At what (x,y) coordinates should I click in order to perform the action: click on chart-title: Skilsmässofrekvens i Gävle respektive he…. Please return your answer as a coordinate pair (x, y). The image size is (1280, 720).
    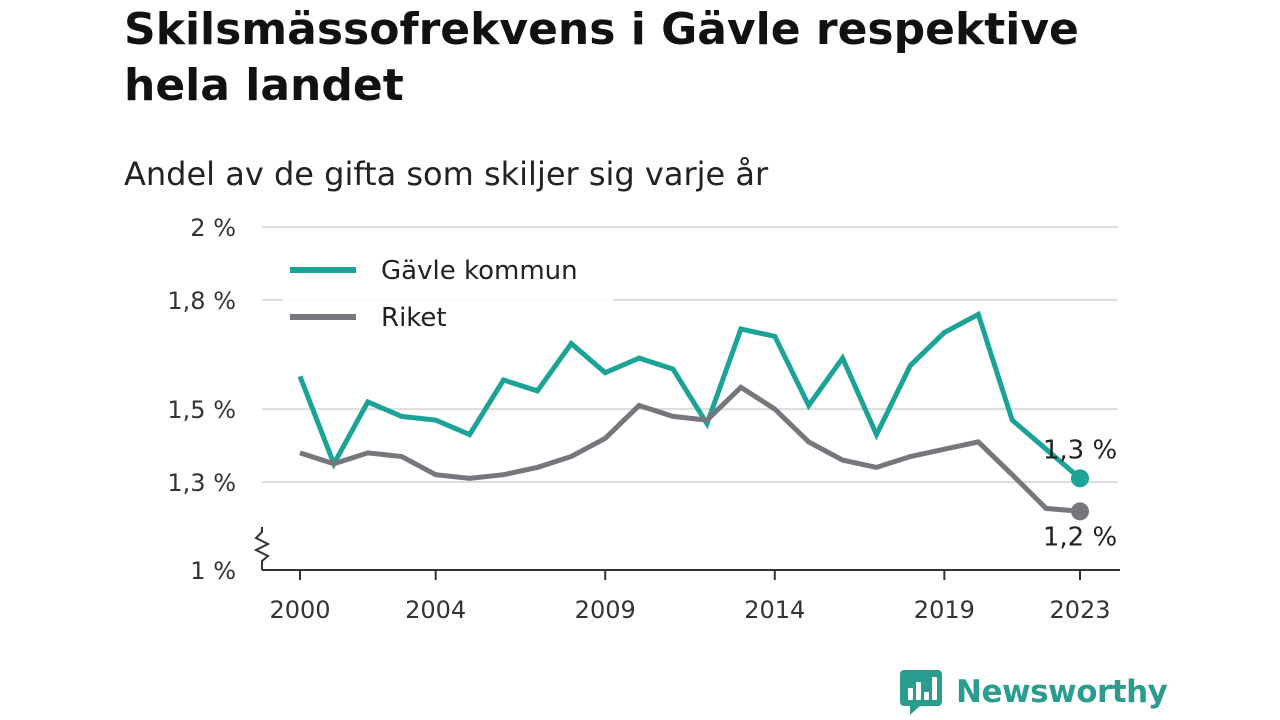
    Looking at the image, I should click on (601, 57).